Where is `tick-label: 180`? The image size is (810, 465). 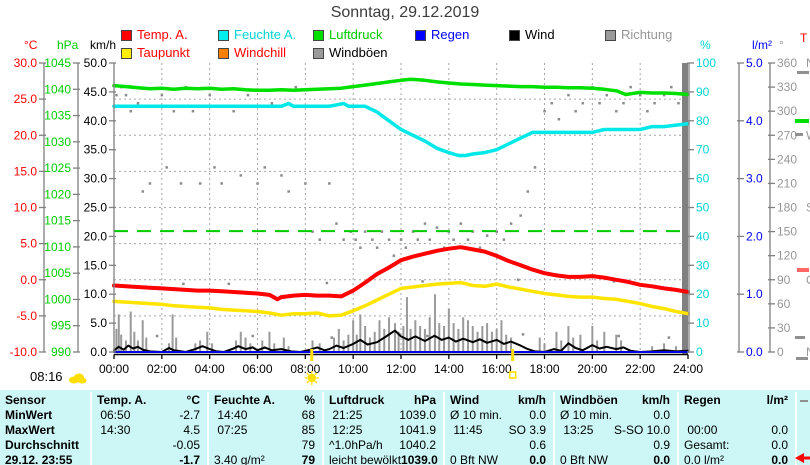
tick-label: 180 is located at coordinates (787, 208).